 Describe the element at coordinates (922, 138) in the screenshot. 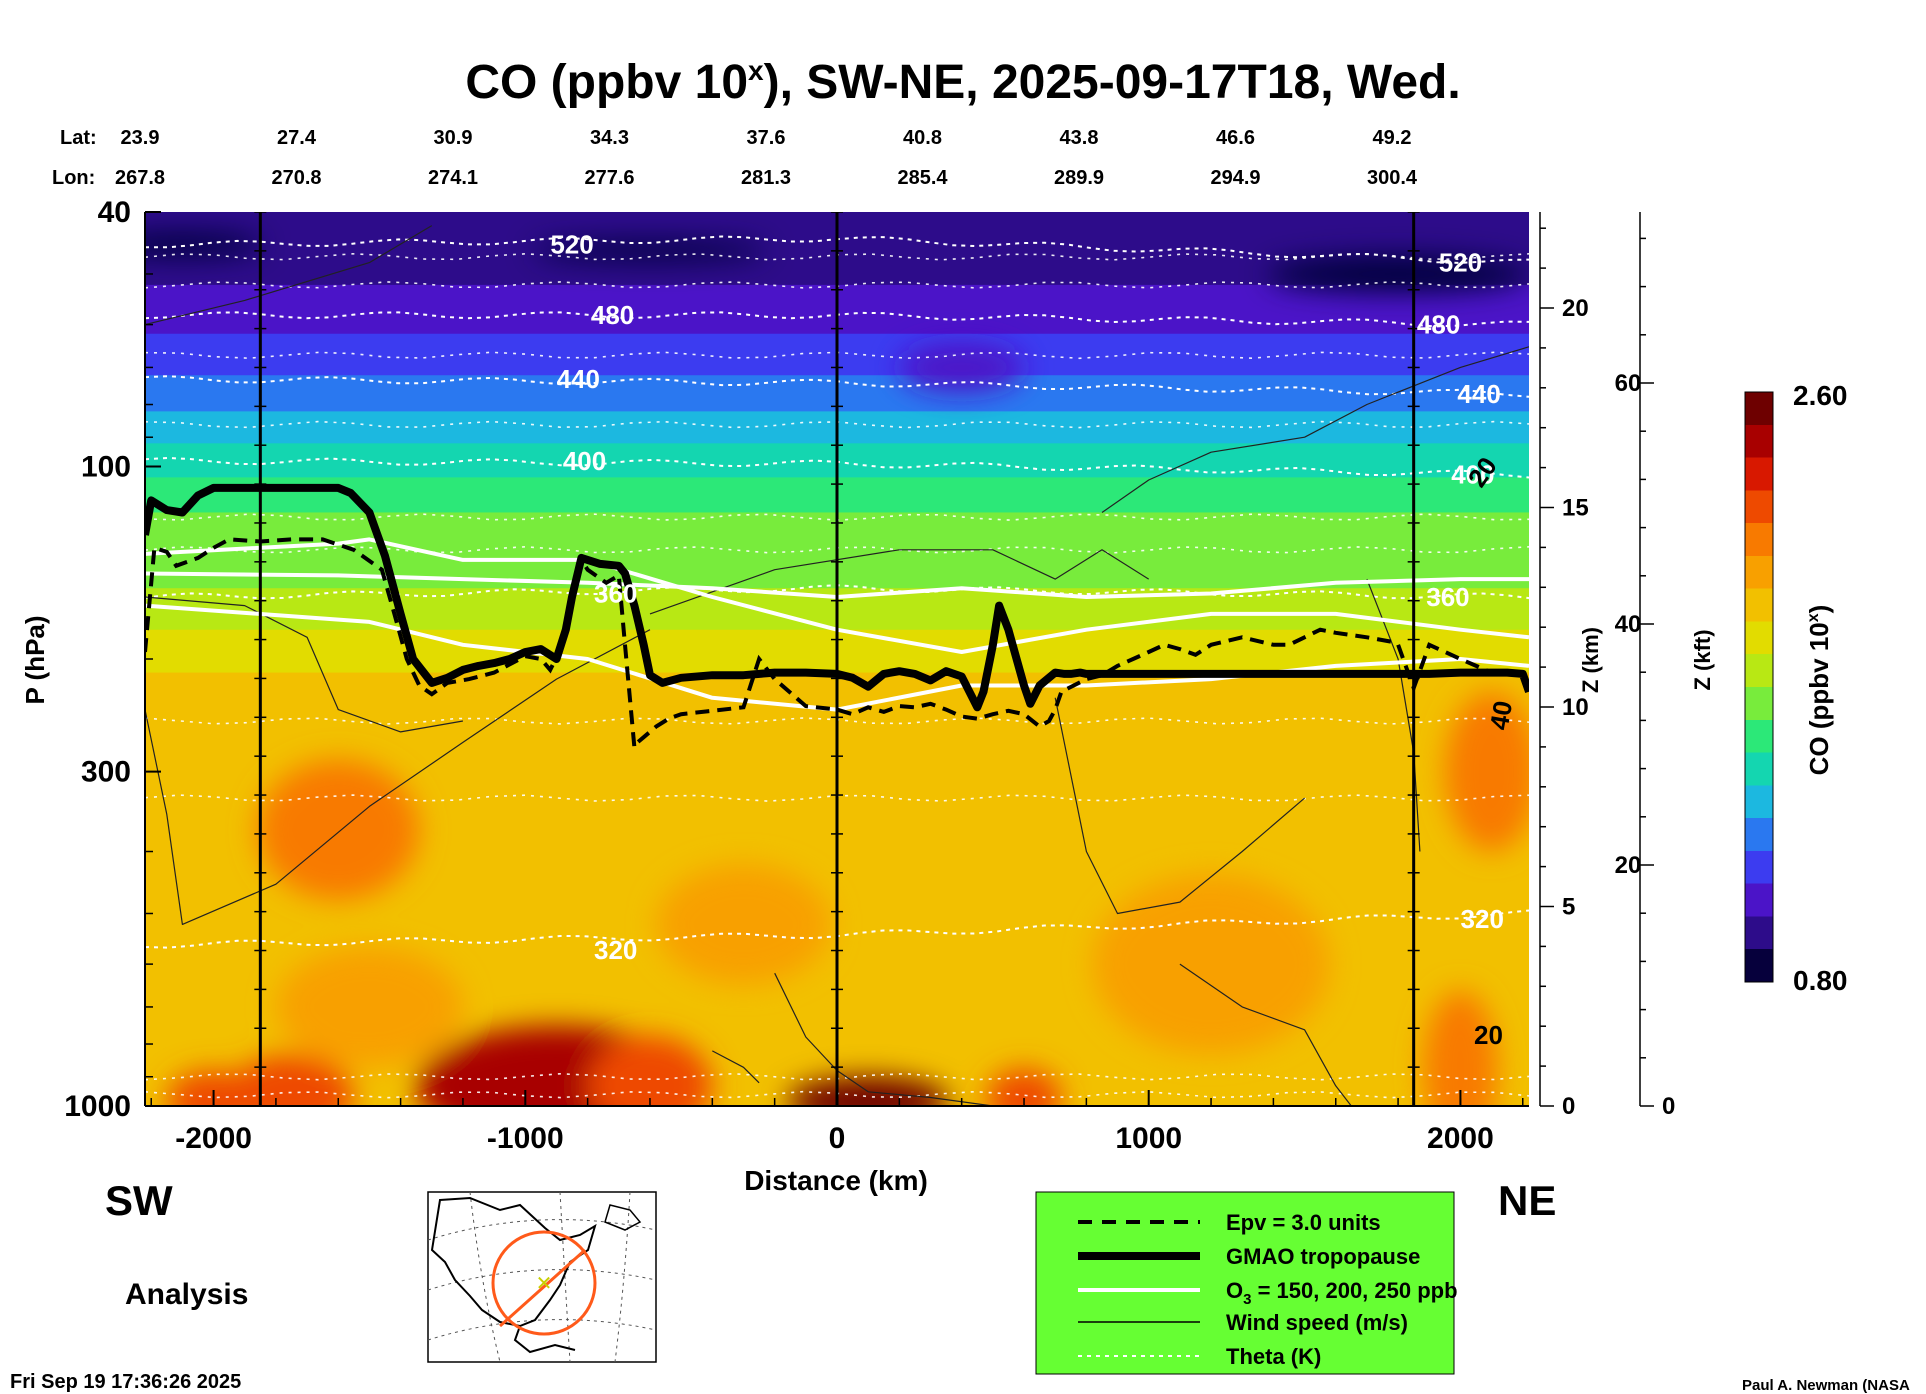

I see `lat-value: 40.8` at that location.